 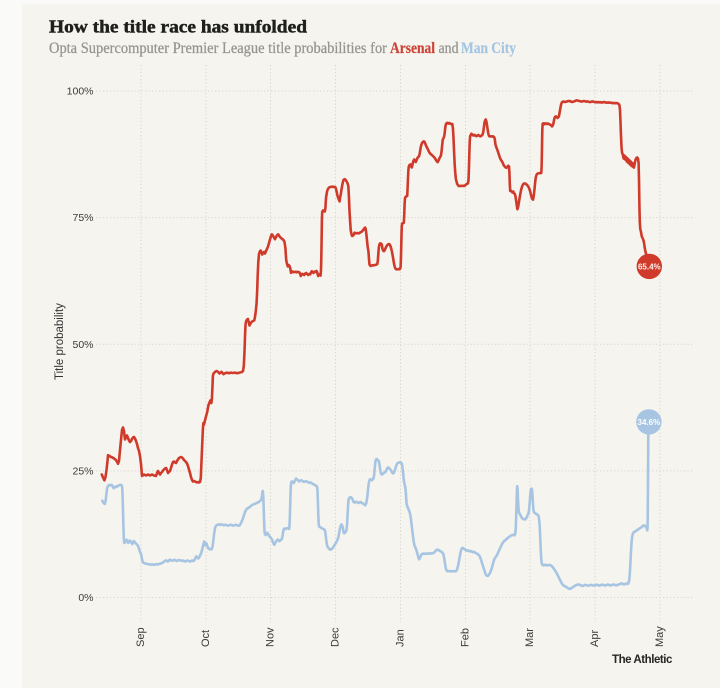 What do you see at coordinates (465, 637) in the screenshot?
I see `svg-text: Feb` at bounding box center [465, 637].